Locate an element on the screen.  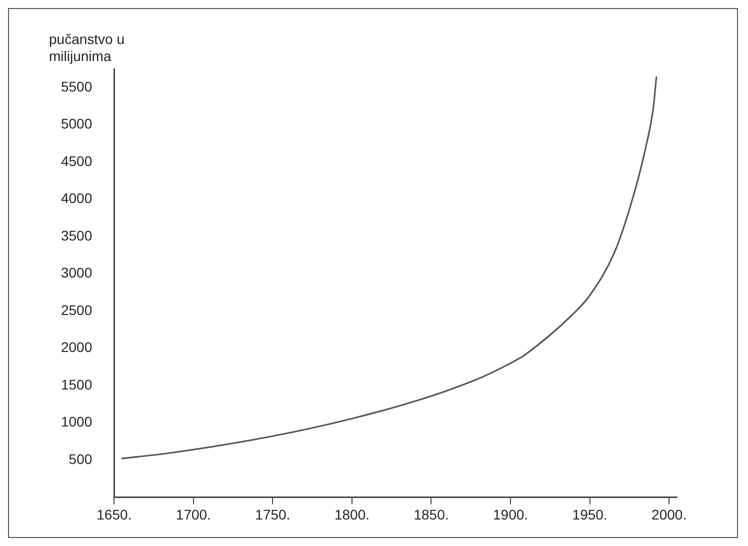
y-tick-label: 3000 is located at coordinates (76, 272).